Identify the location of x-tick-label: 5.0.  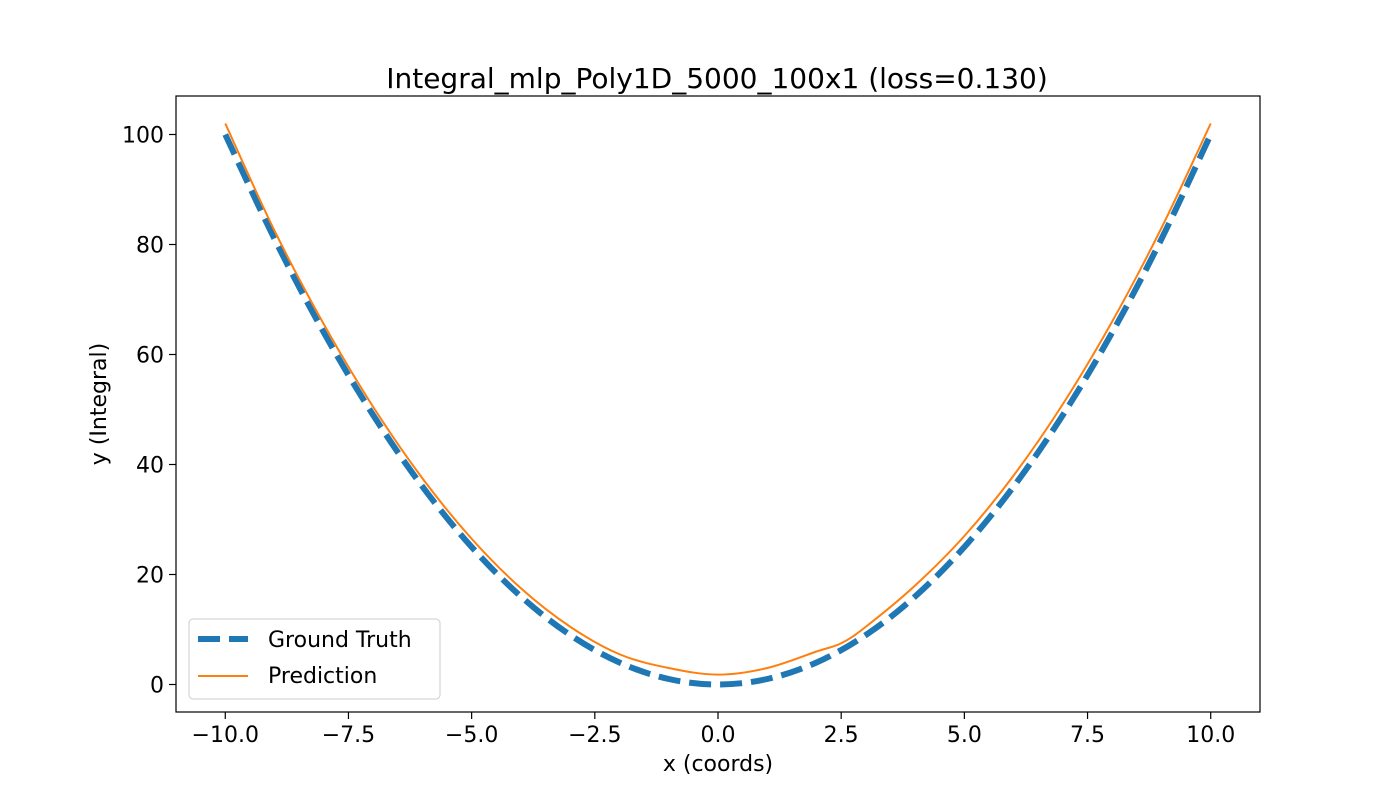
(964, 735).